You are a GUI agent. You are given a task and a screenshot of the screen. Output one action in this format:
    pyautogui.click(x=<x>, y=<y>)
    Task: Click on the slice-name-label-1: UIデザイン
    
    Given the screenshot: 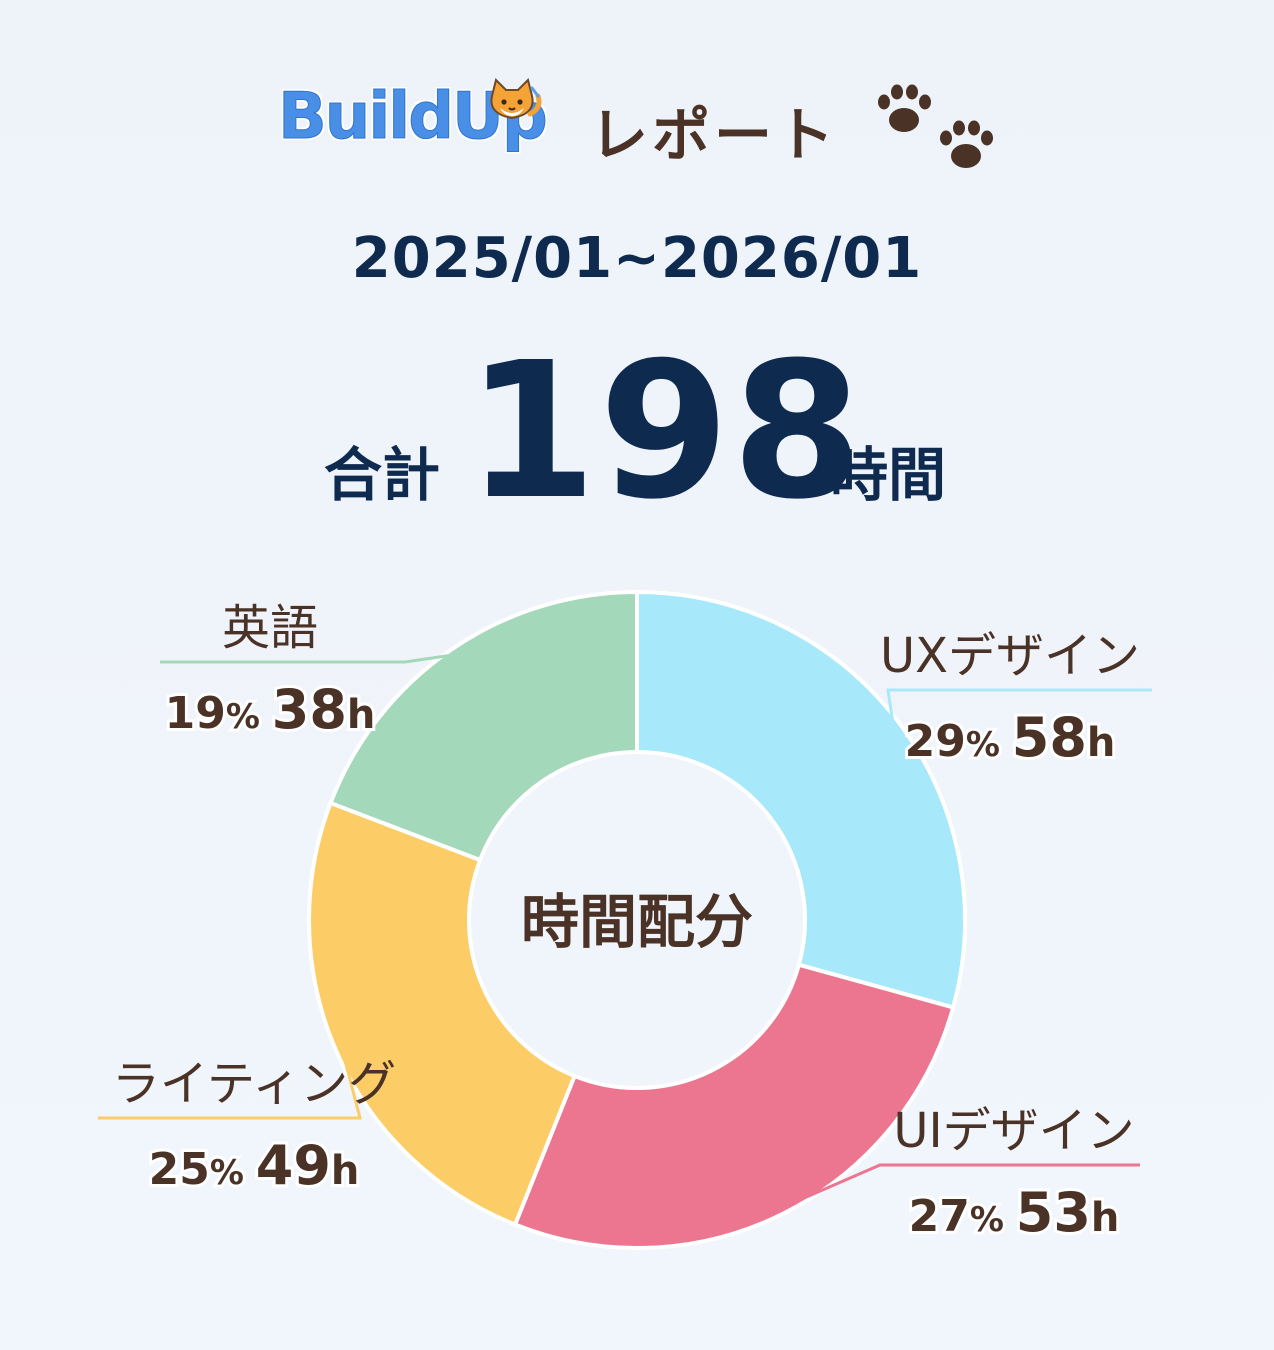 What is the action you would take?
    pyautogui.click(x=1013, y=1131)
    